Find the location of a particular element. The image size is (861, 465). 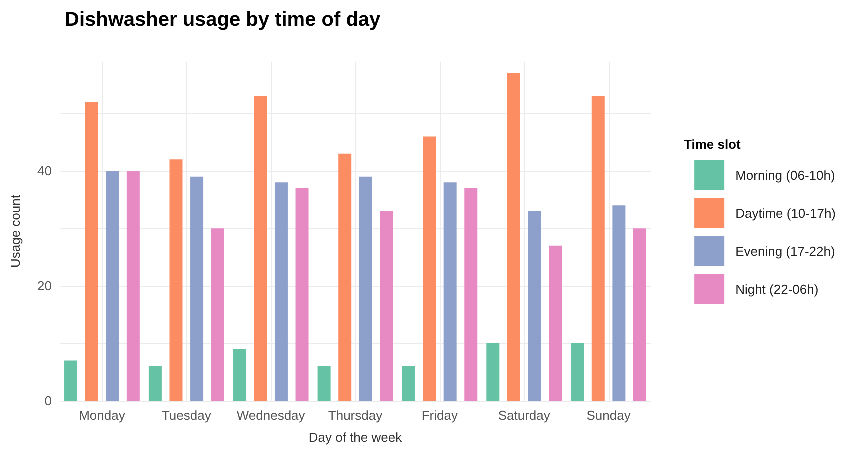

chart-title: Dishwasher usage by time of day is located at coordinates (223, 20).